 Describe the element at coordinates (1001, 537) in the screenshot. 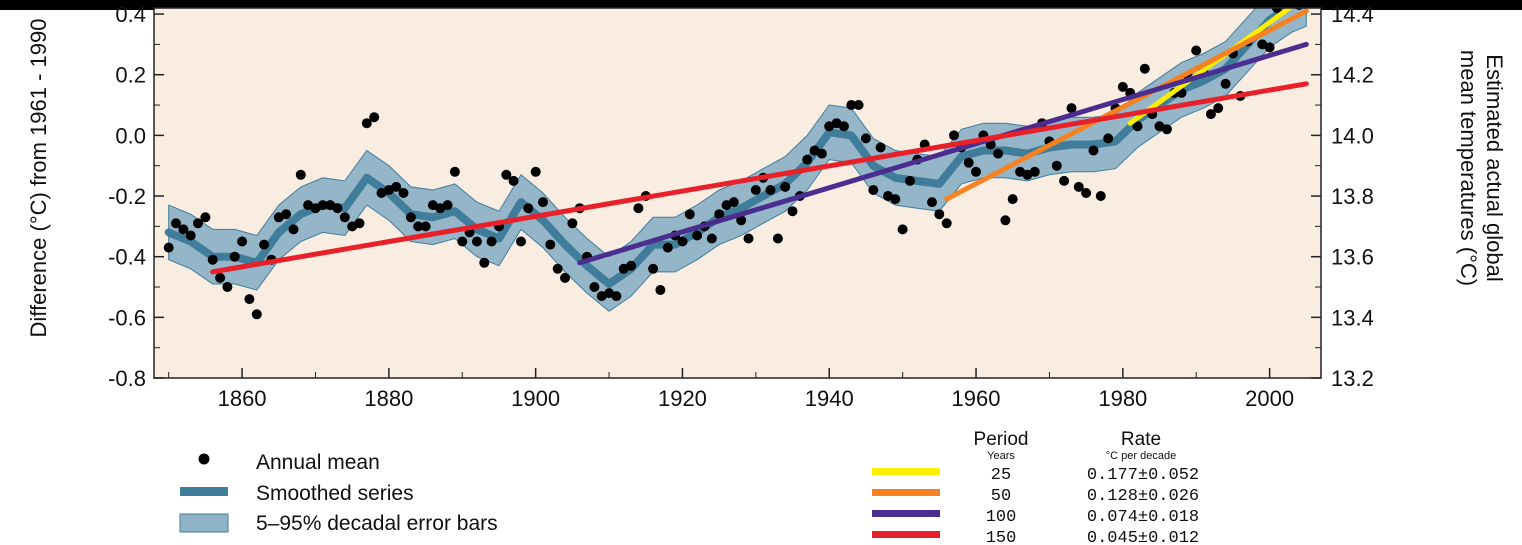

I see `table-period-150: 150` at that location.